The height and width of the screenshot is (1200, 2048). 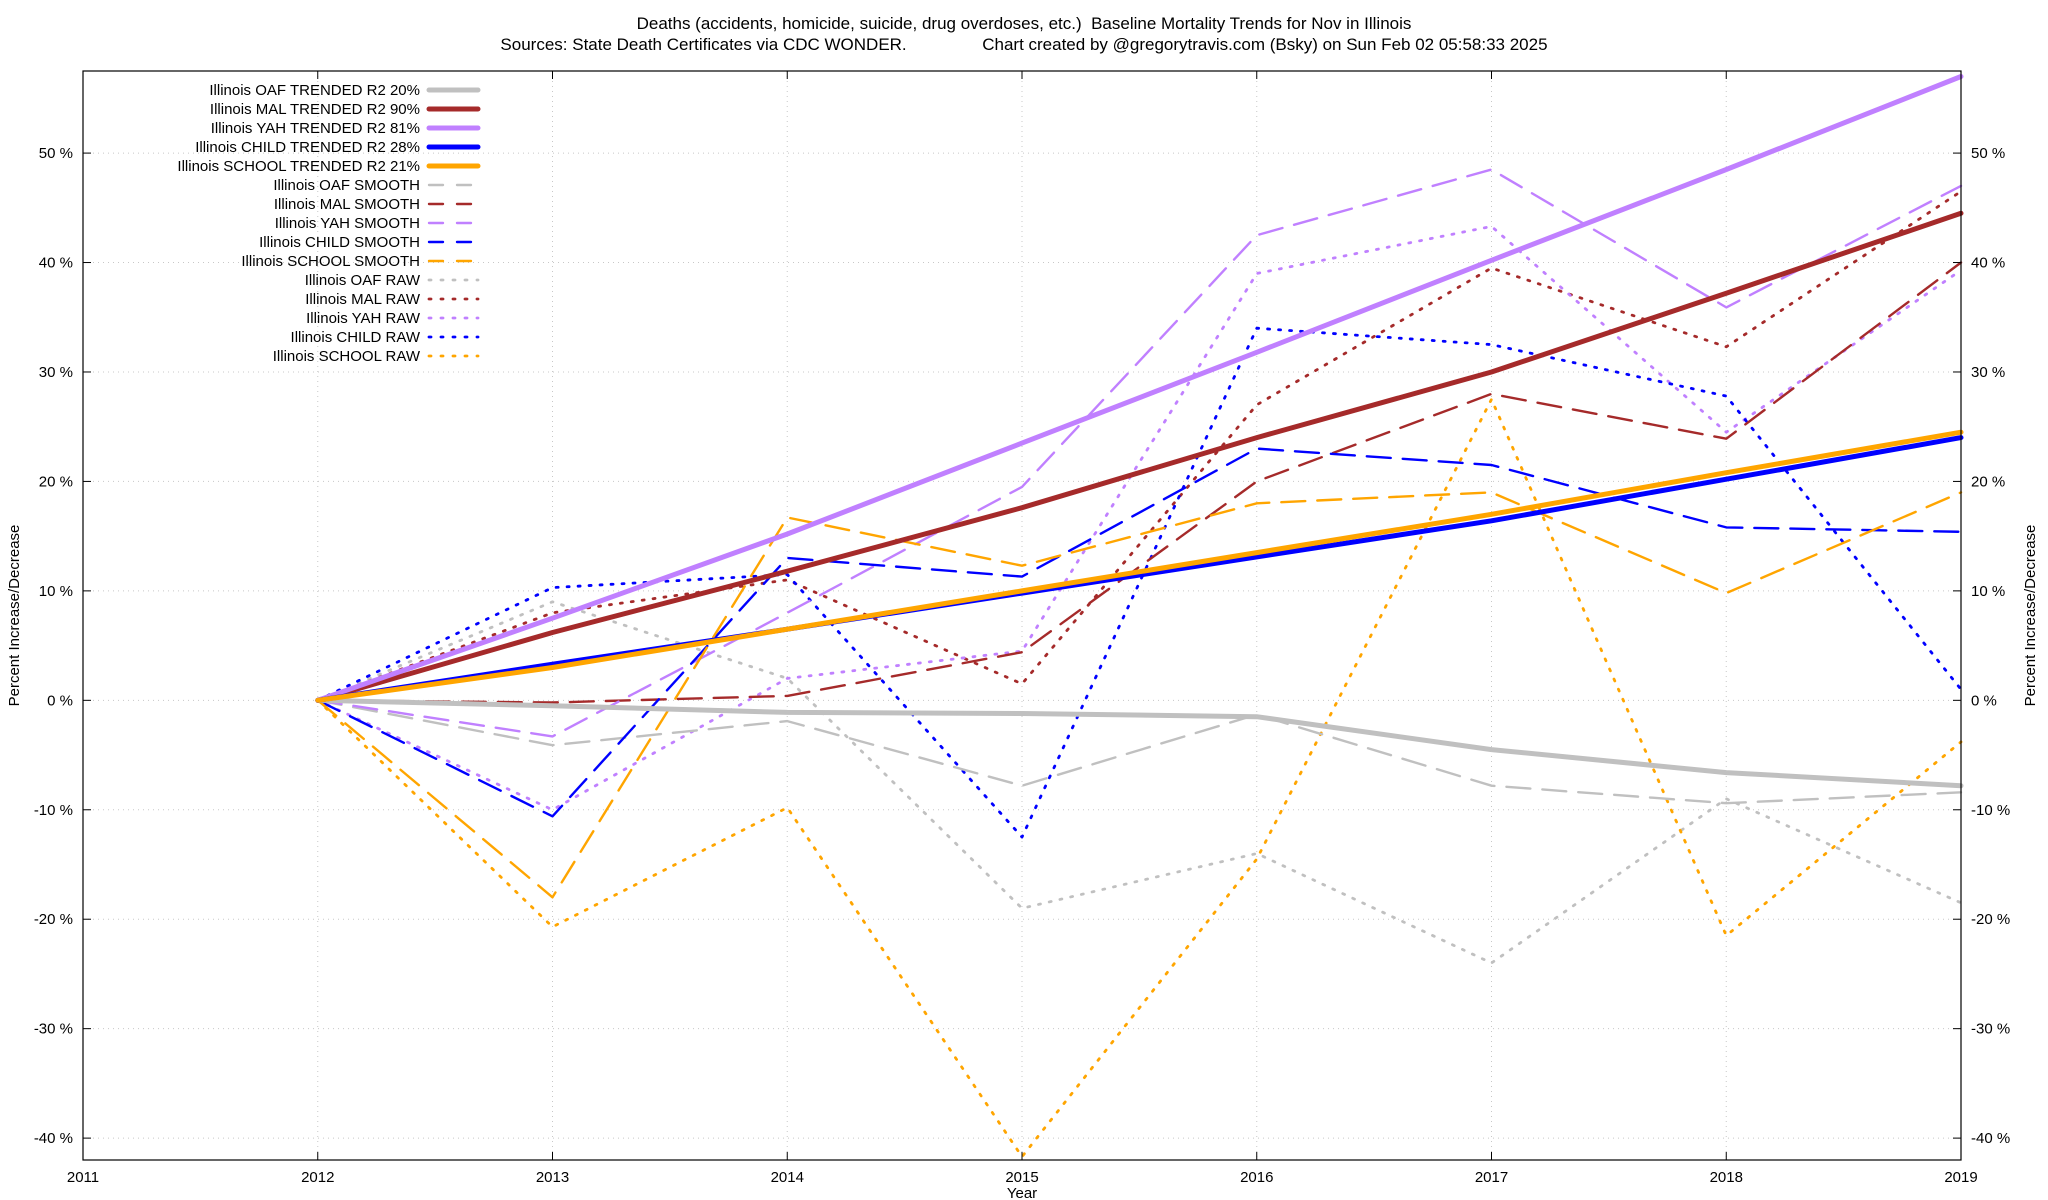 What do you see at coordinates (552, 1177) in the screenshot?
I see `x-tick-label: 2013` at bounding box center [552, 1177].